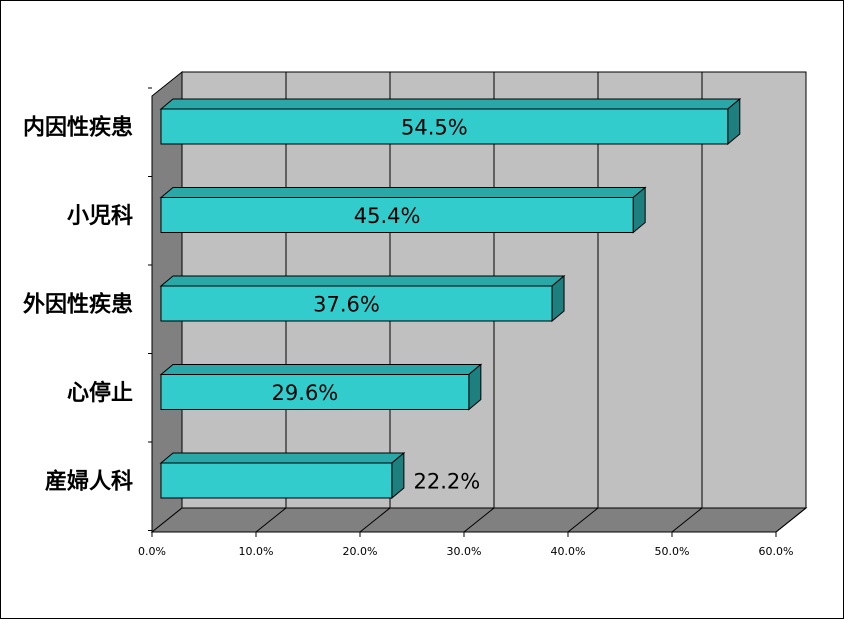 Image resolution: width=844 pixels, height=619 pixels. What do you see at coordinates (78, 305) in the screenshot?
I see `category-label: 外因性疾患` at bounding box center [78, 305].